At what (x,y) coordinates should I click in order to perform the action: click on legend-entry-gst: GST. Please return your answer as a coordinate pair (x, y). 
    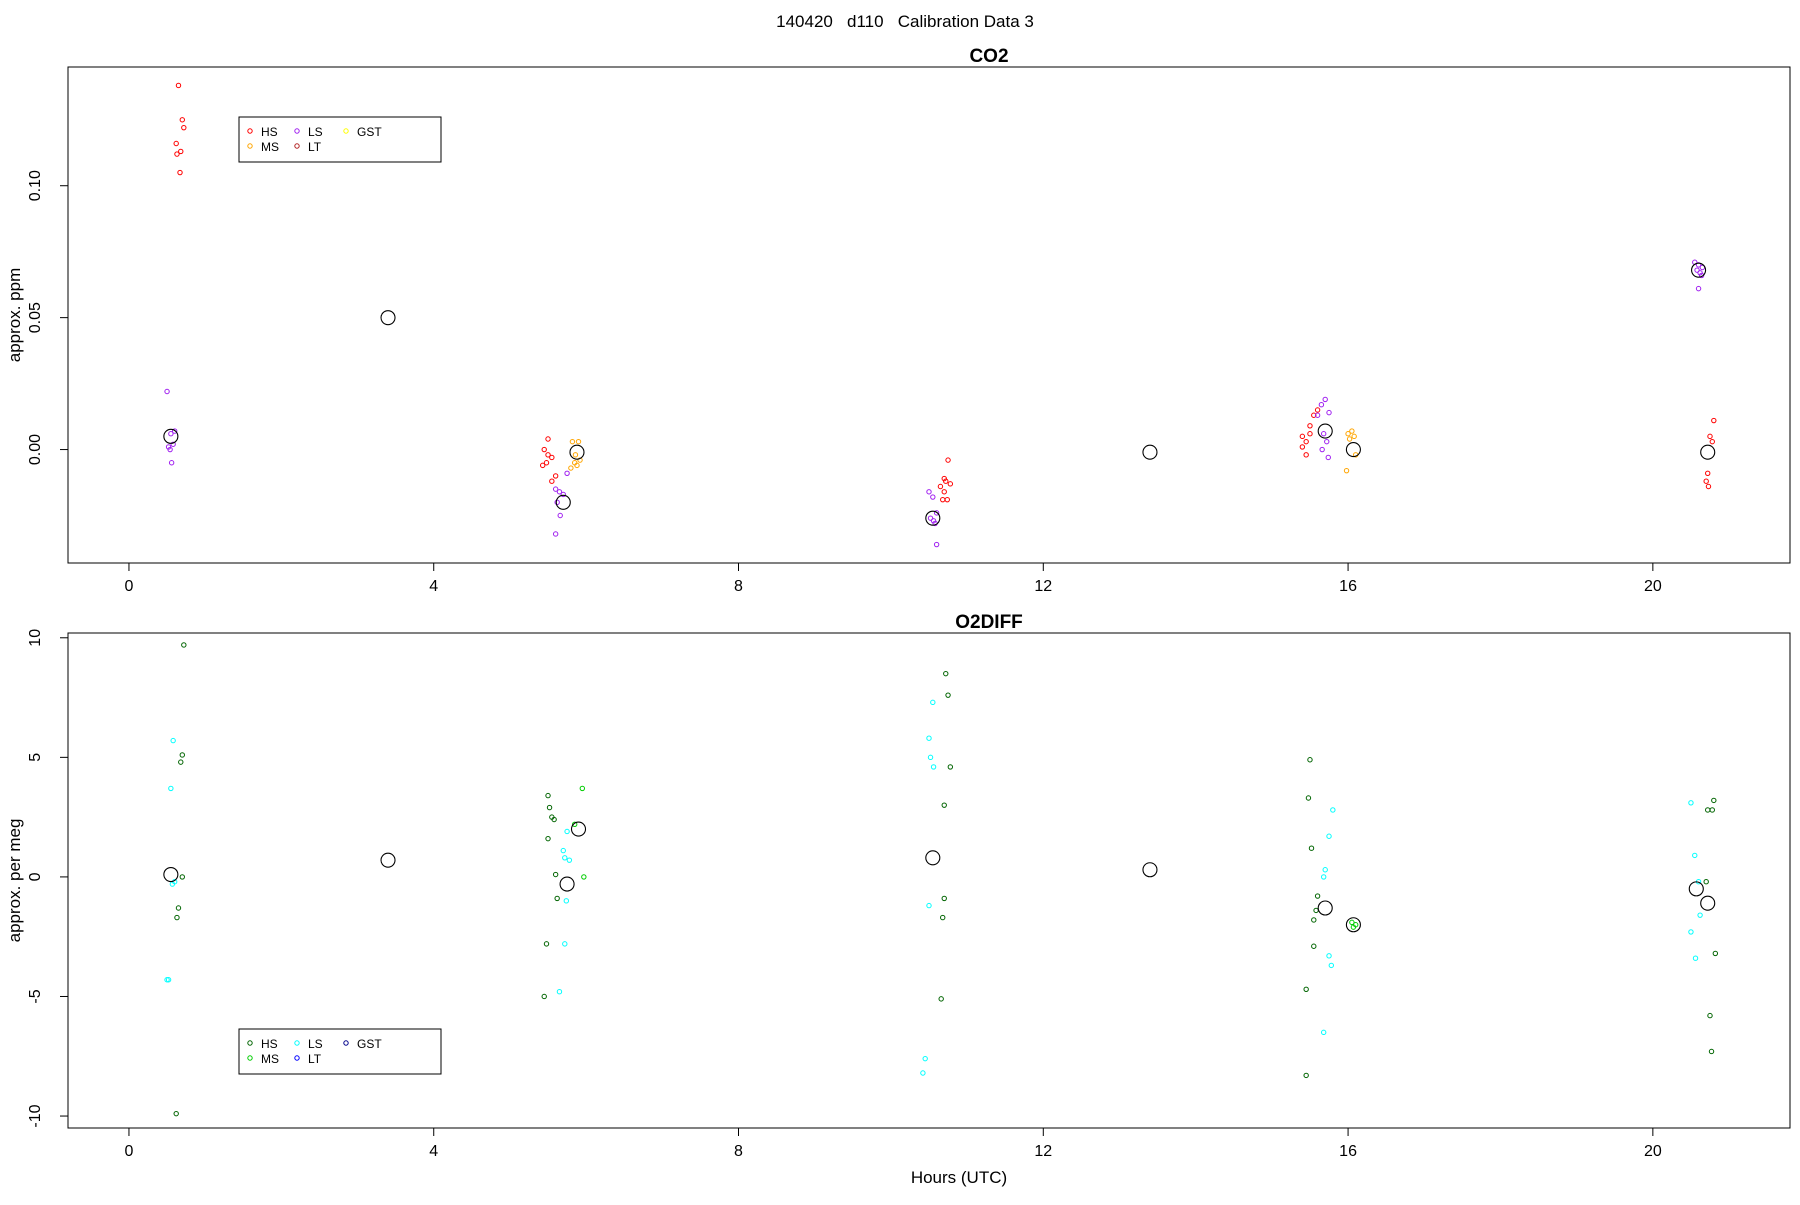
    Looking at the image, I should click on (362, 132).